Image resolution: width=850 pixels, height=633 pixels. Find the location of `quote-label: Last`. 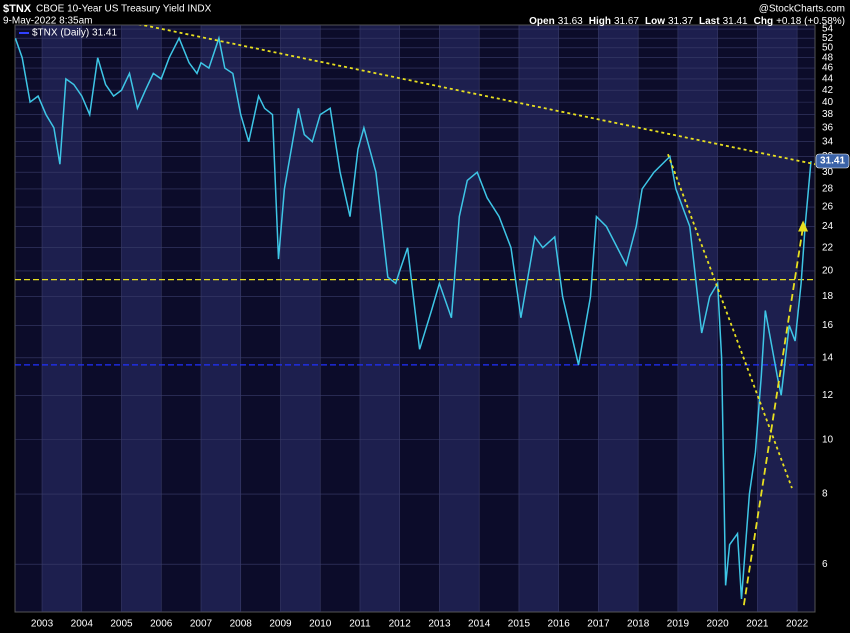

quote-label: Last is located at coordinates (709, 21).